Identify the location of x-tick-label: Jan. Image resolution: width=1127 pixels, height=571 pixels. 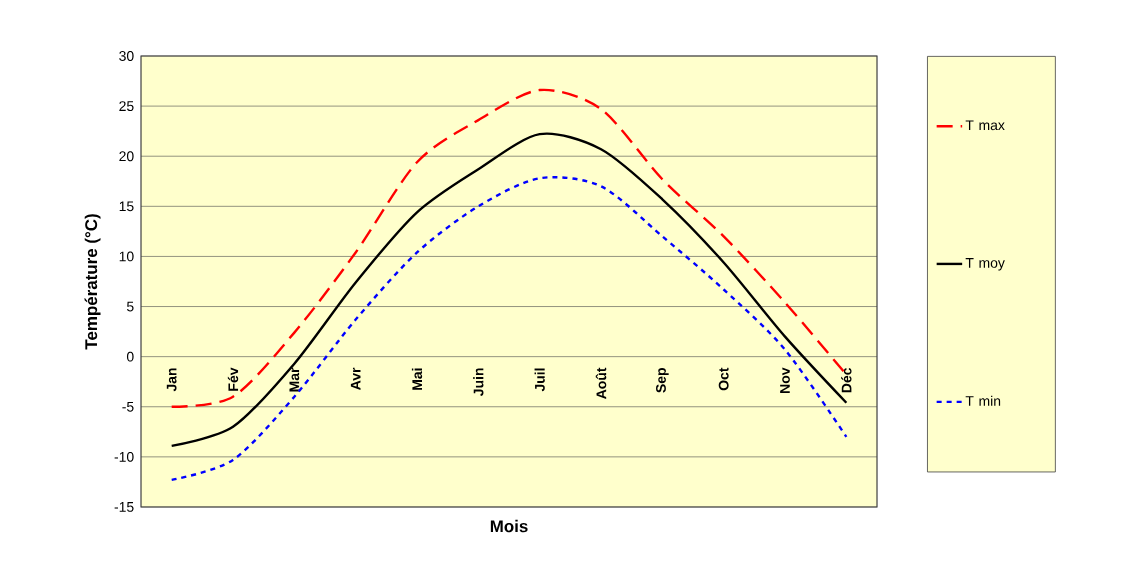
(171, 380).